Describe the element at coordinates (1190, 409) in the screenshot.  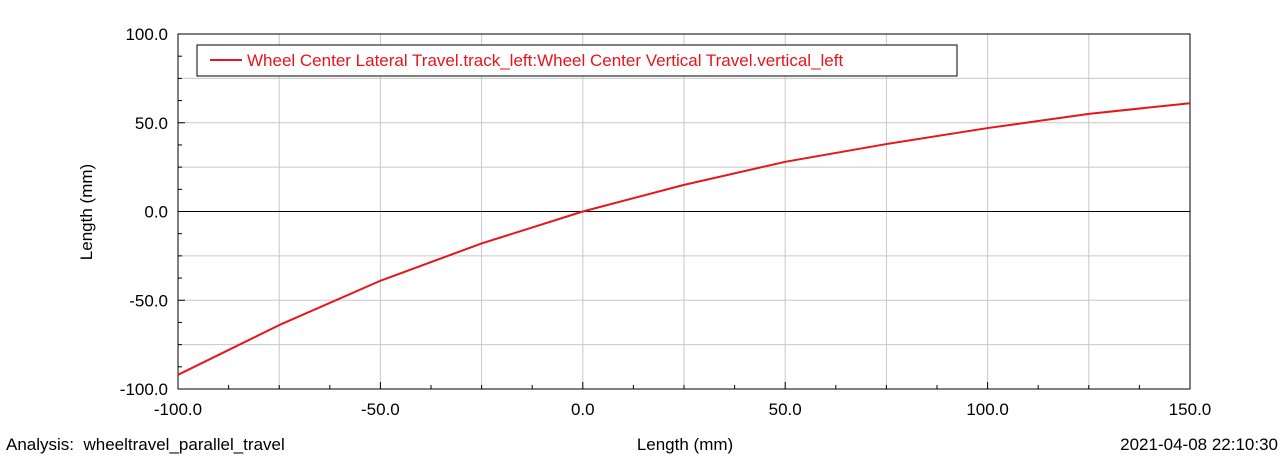
I see `x-tick-label: 150.0` at that location.